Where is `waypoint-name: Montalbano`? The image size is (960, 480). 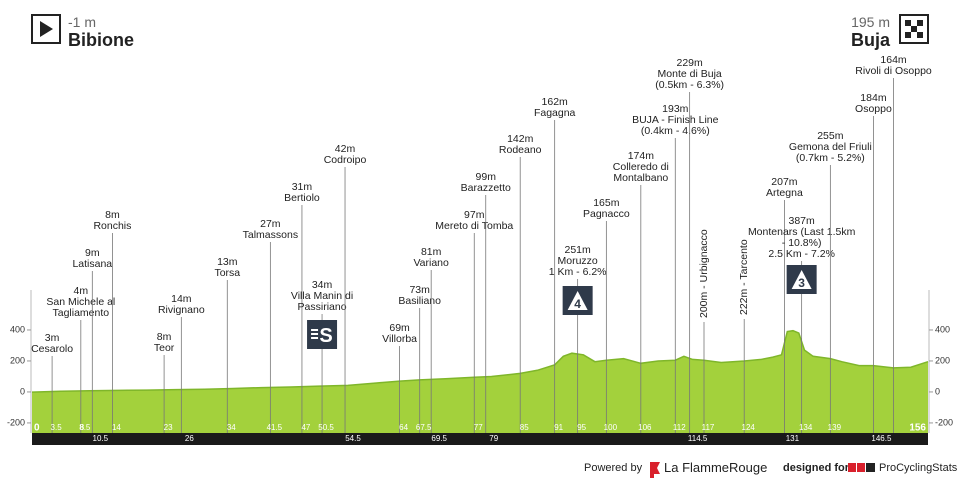
waypoint-name: Montalbano is located at coordinates (640, 178).